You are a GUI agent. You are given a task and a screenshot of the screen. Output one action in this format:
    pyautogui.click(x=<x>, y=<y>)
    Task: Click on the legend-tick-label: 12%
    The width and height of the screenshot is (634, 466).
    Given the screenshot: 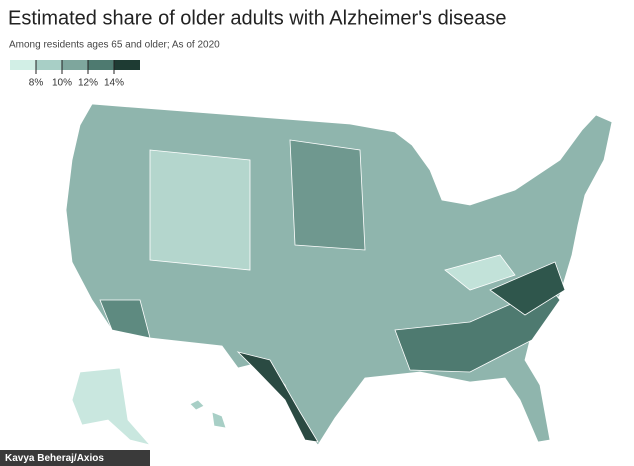 What is the action you would take?
    pyautogui.click(x=88, y=83)
    